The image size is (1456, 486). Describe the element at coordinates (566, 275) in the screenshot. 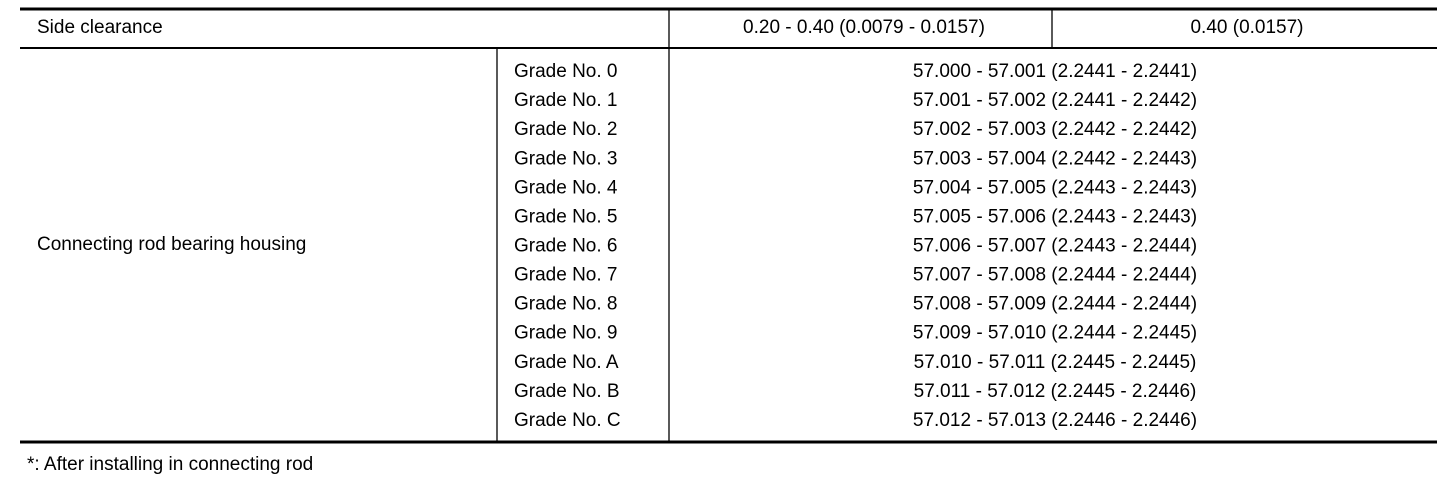

I see `grade-label: Grade No. 7` at that location.